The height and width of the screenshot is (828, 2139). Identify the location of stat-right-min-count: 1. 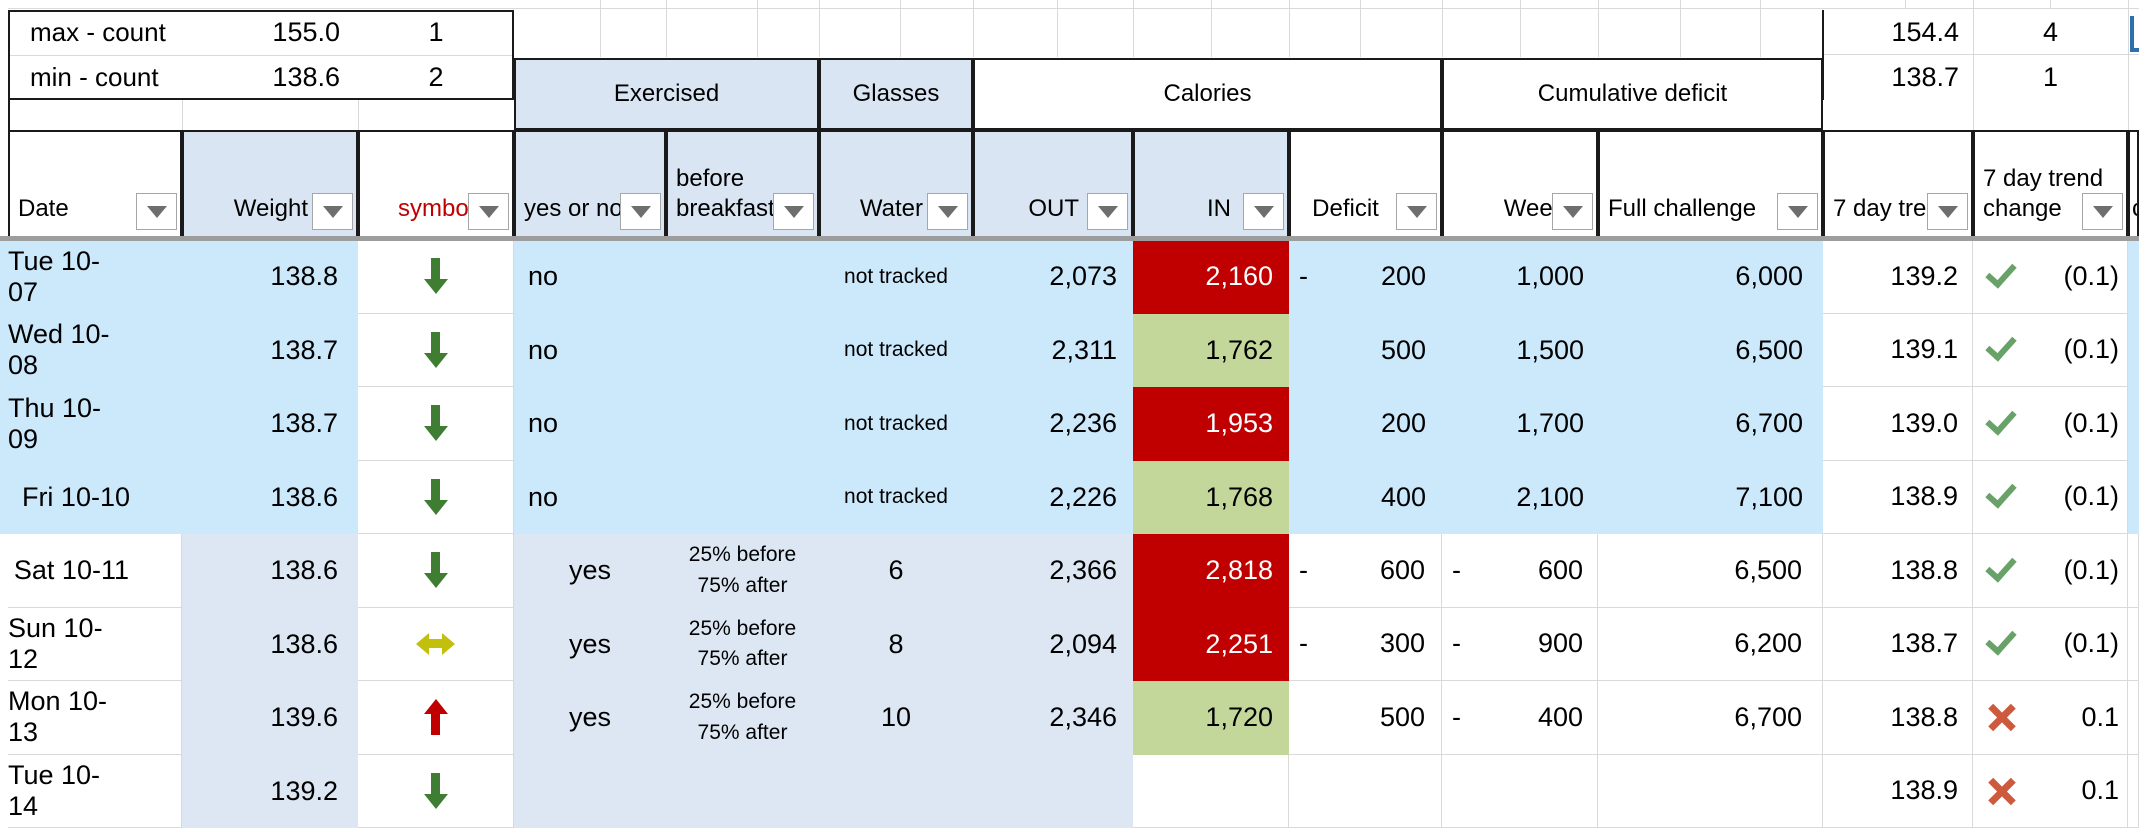
(2050, 77).